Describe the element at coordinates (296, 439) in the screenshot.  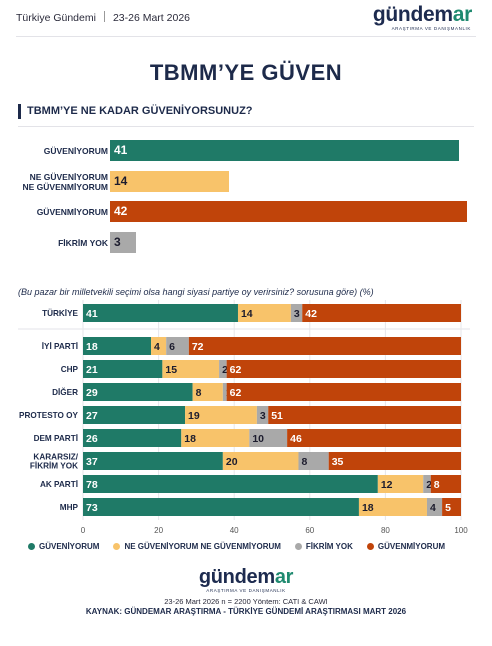
I see `segment-value-label: 46` at that location.